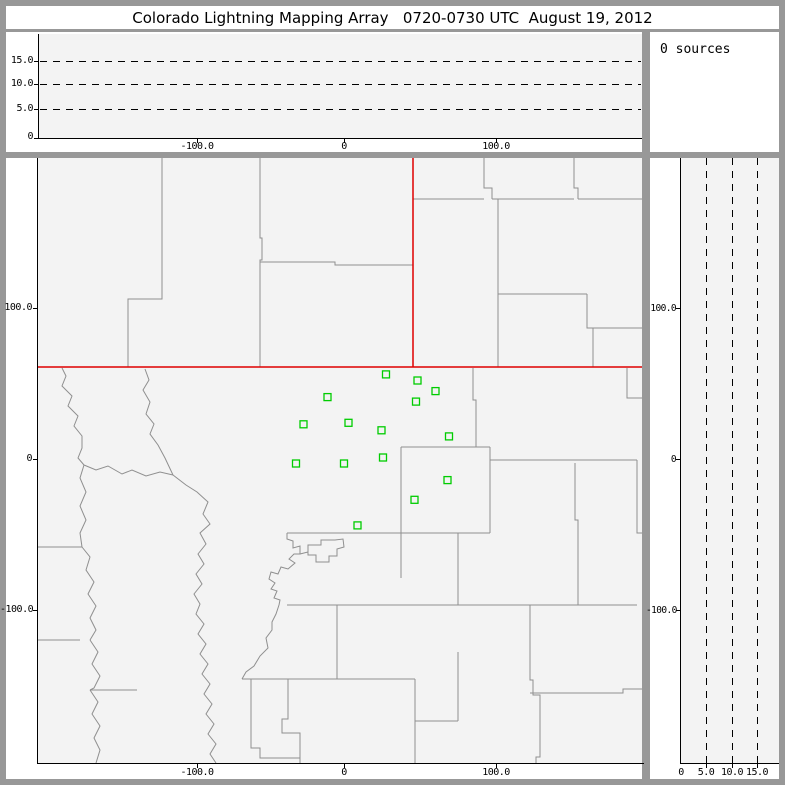  I want to click on map-bottom-spine, so click(340, 763).